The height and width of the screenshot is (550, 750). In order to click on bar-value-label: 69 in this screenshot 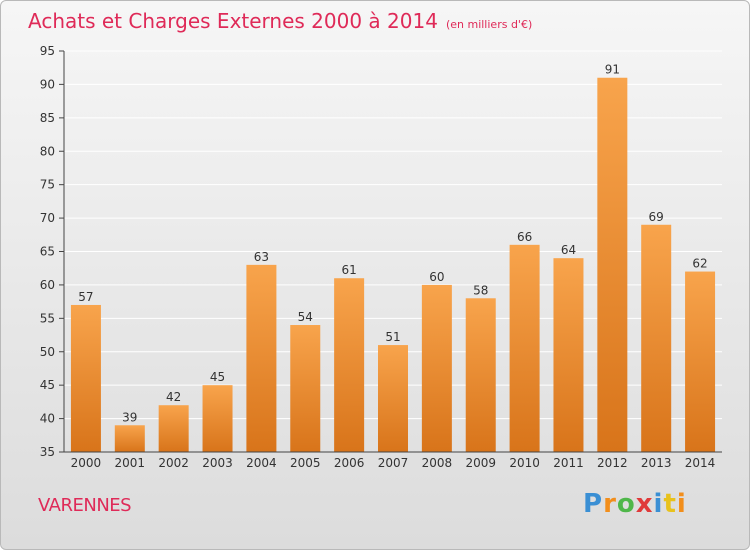, I will do `click(656, 217)`.